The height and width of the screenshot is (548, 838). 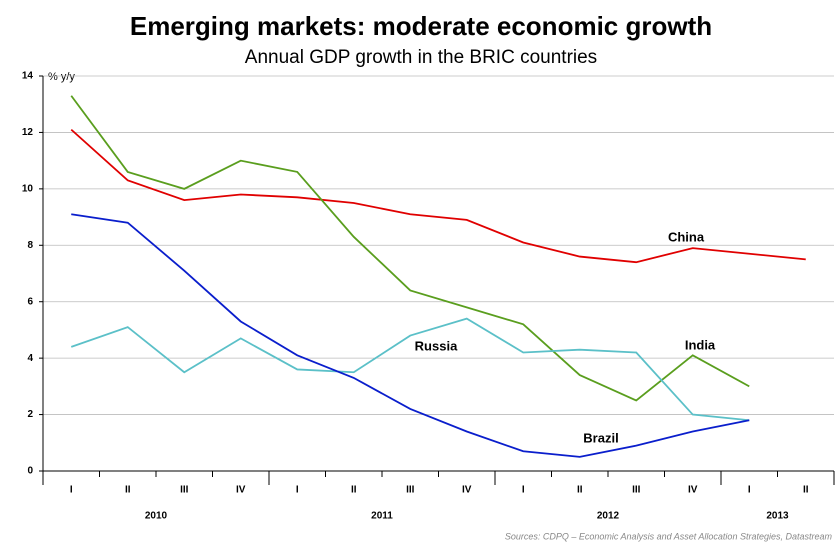 I want to click on y-tick-label: 2, so click(x=30, y=414).